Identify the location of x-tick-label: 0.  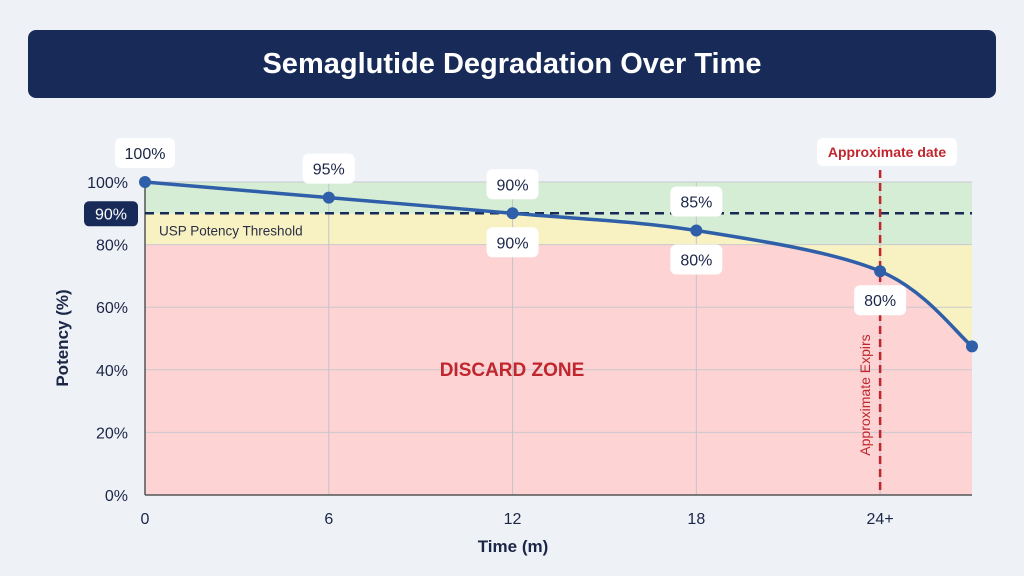
(145, 519).